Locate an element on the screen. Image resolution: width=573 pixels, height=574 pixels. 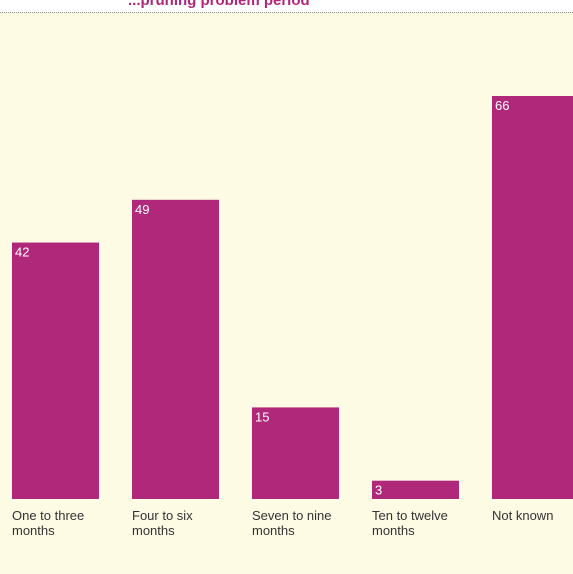
chart-title-strip: ...pruning problem period is located at coordinates (286, 6).